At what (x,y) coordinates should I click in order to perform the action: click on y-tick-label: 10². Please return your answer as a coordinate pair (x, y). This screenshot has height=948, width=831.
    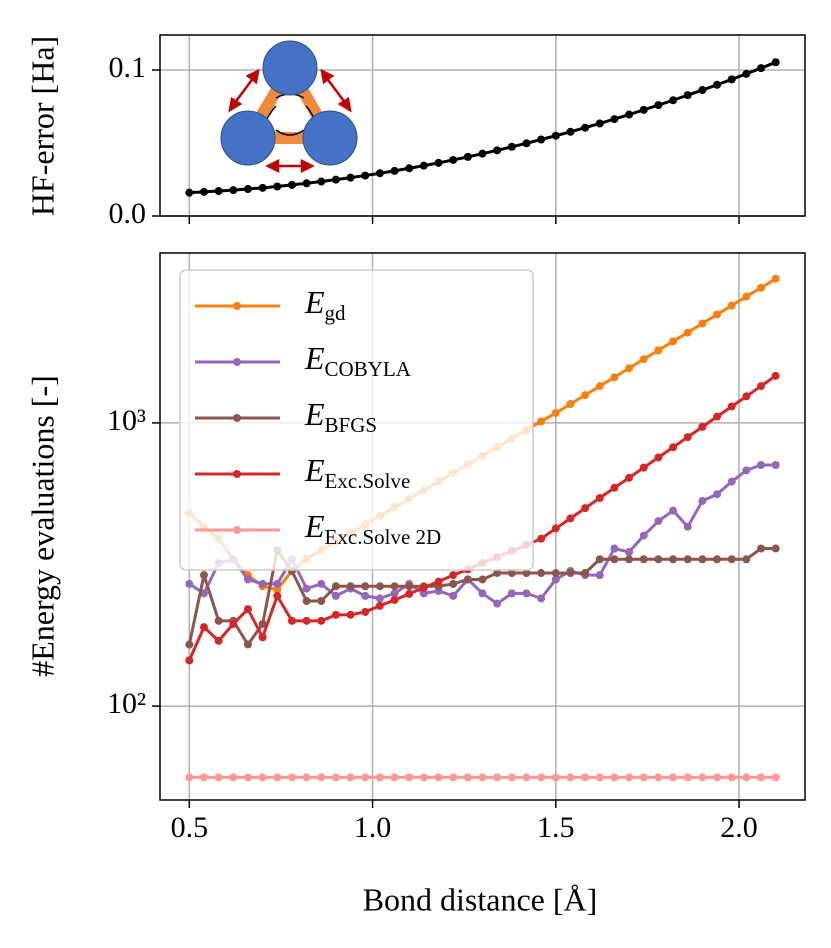
    Looking at the image, I should click on (126, 703).